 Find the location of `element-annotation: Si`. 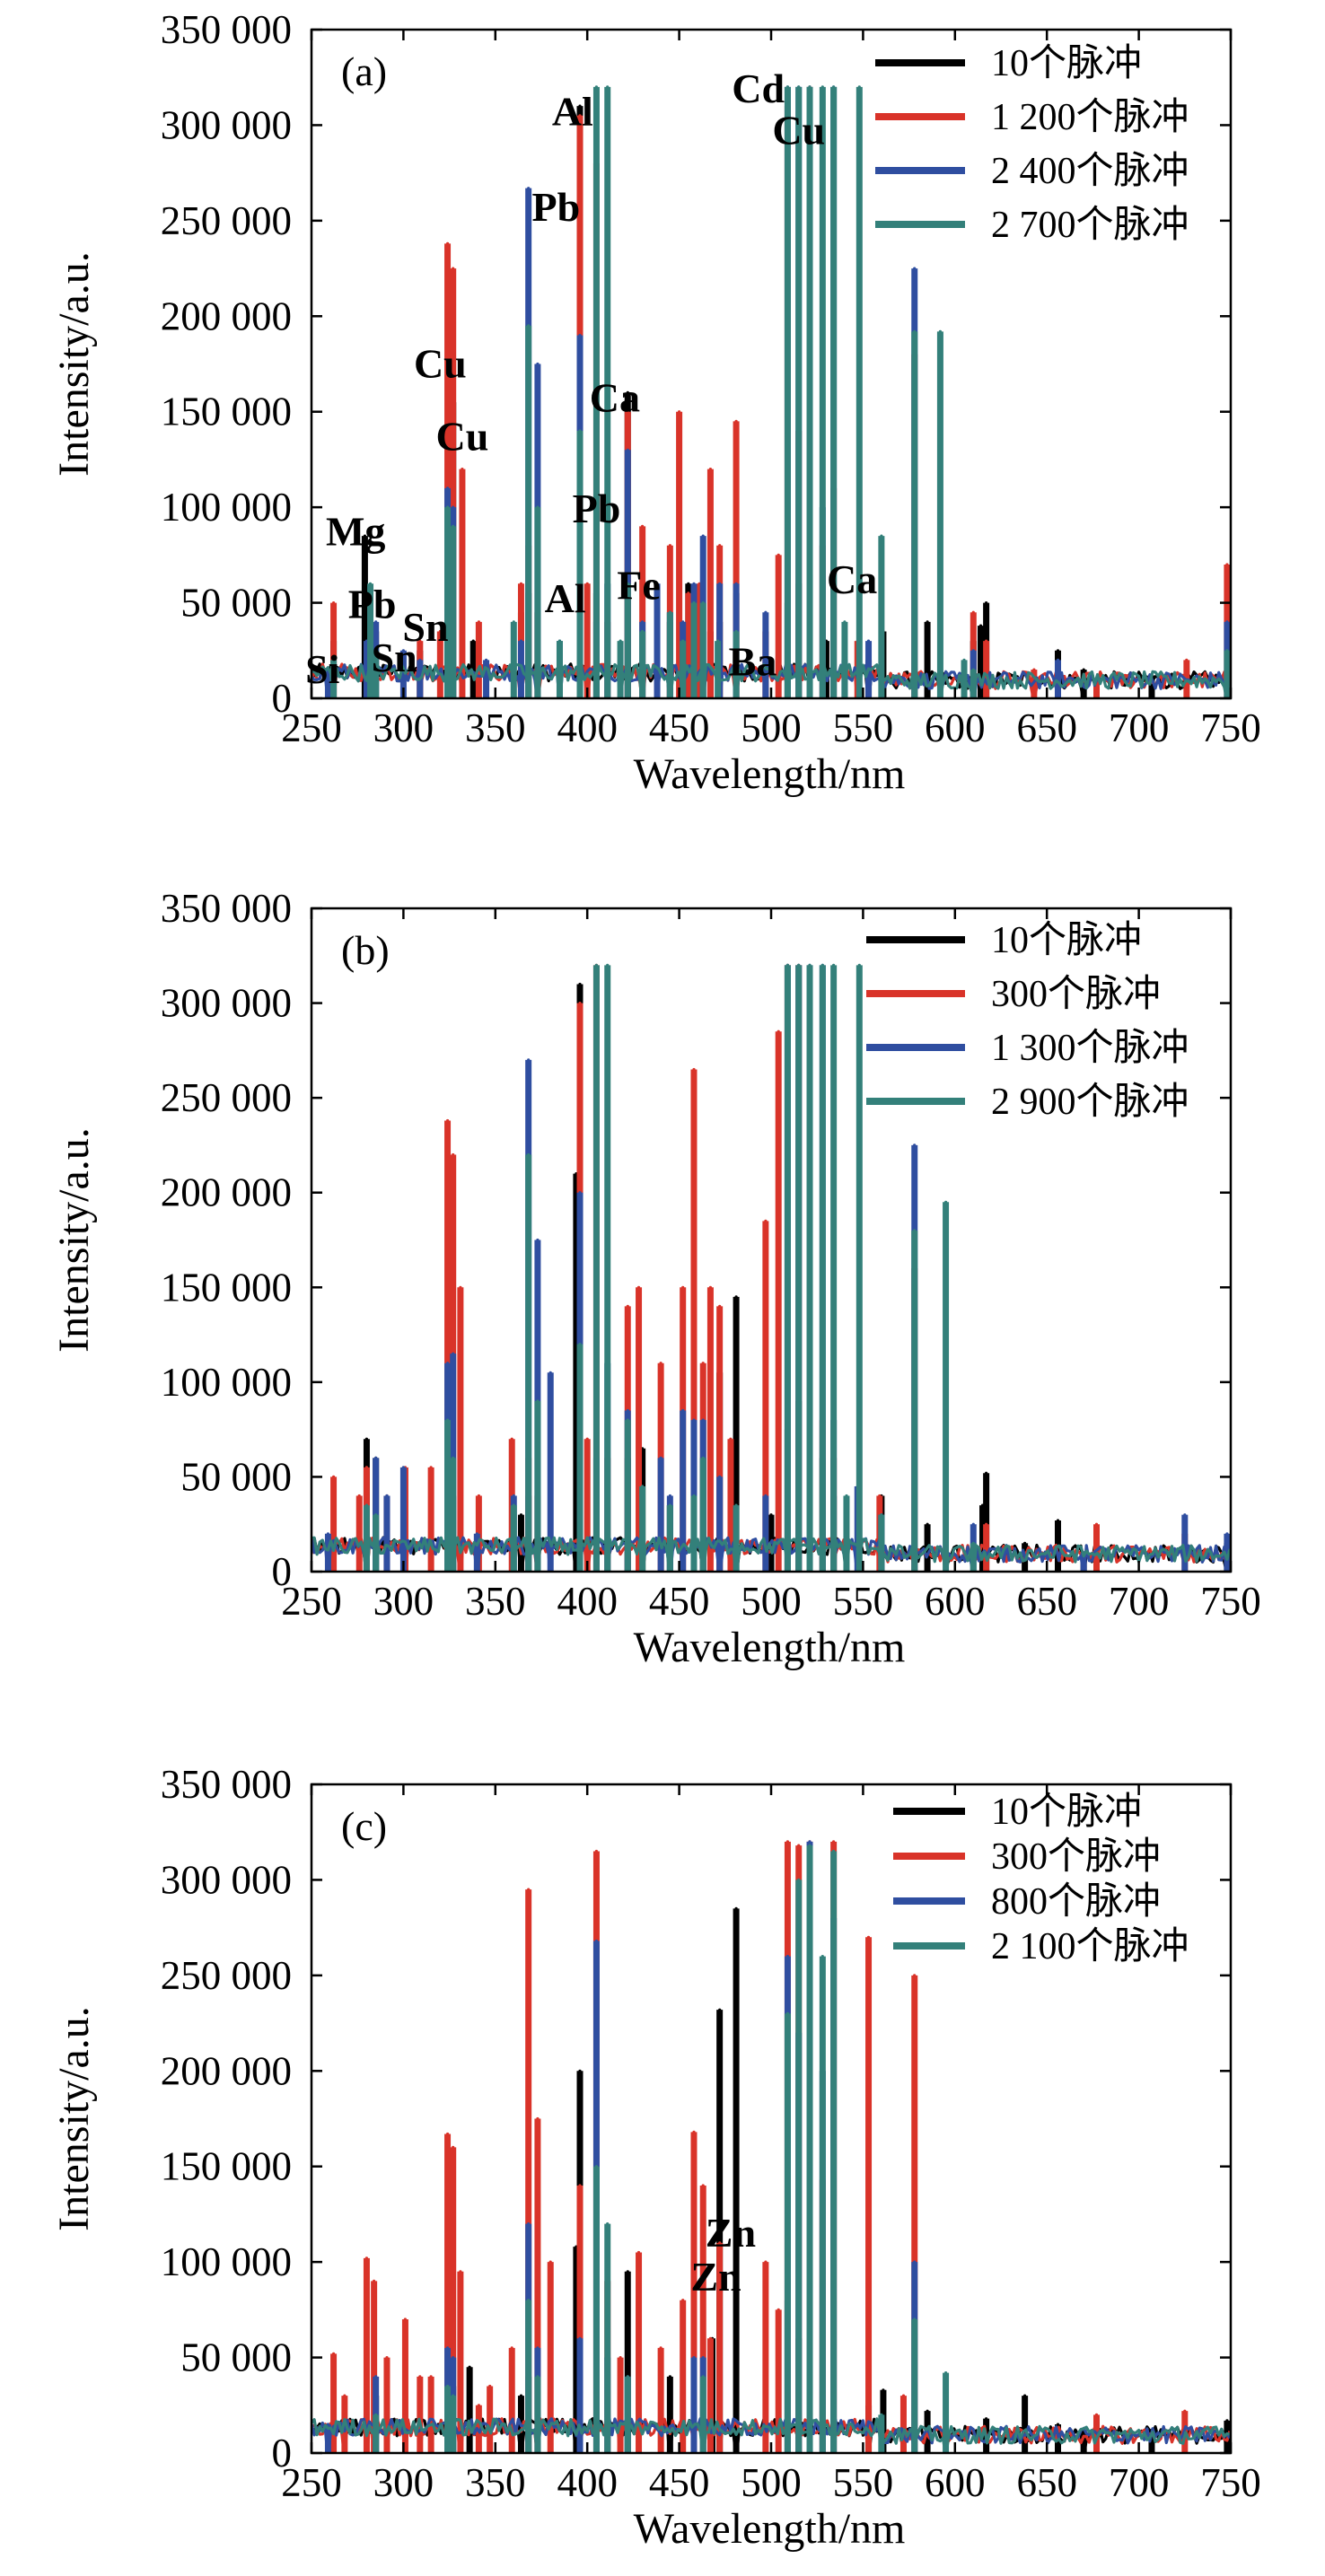

element-annotation: Si is located at coordinates (322, 669).